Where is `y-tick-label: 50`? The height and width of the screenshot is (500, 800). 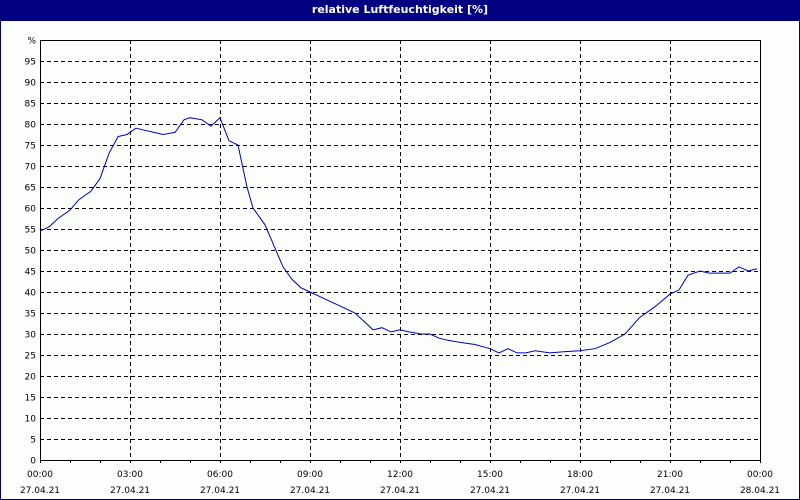 y-tick-label: 50 is located at coordinates (31, 252).